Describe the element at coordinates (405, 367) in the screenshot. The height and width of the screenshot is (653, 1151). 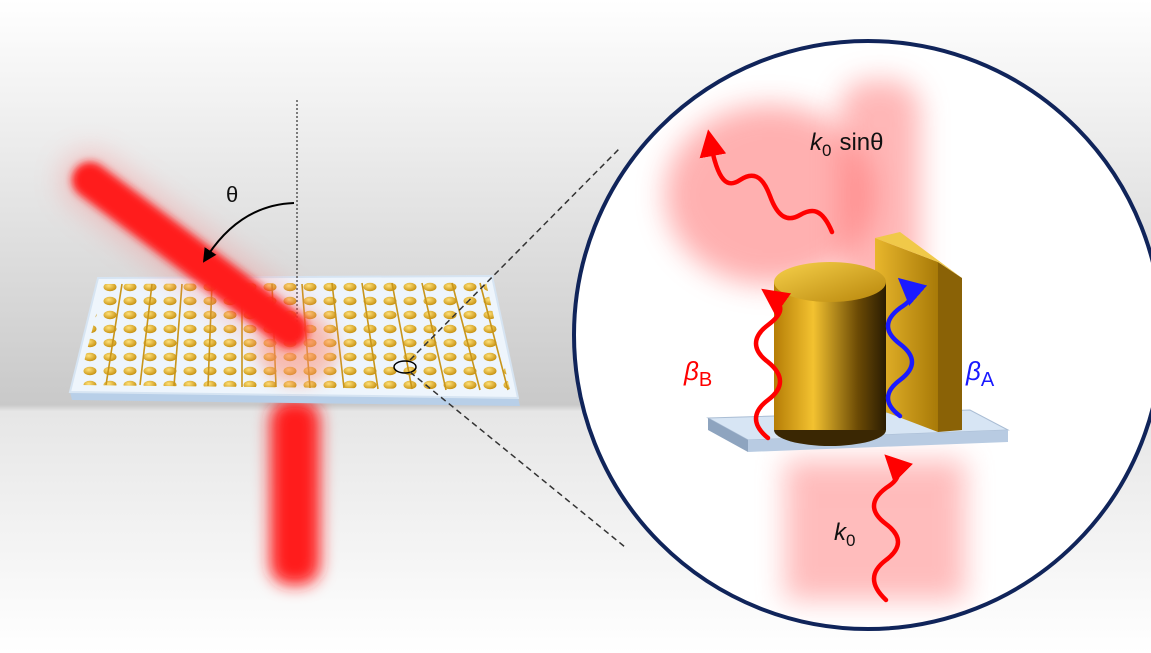
I see `unit-cell-marker` at that location.